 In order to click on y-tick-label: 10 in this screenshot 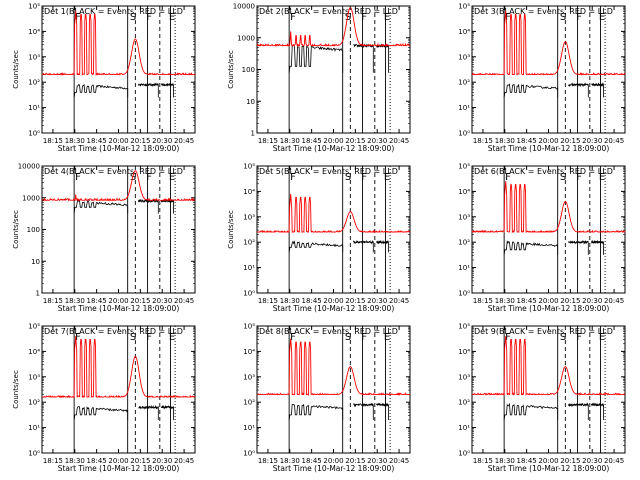, I will do `click(35, 262)`.